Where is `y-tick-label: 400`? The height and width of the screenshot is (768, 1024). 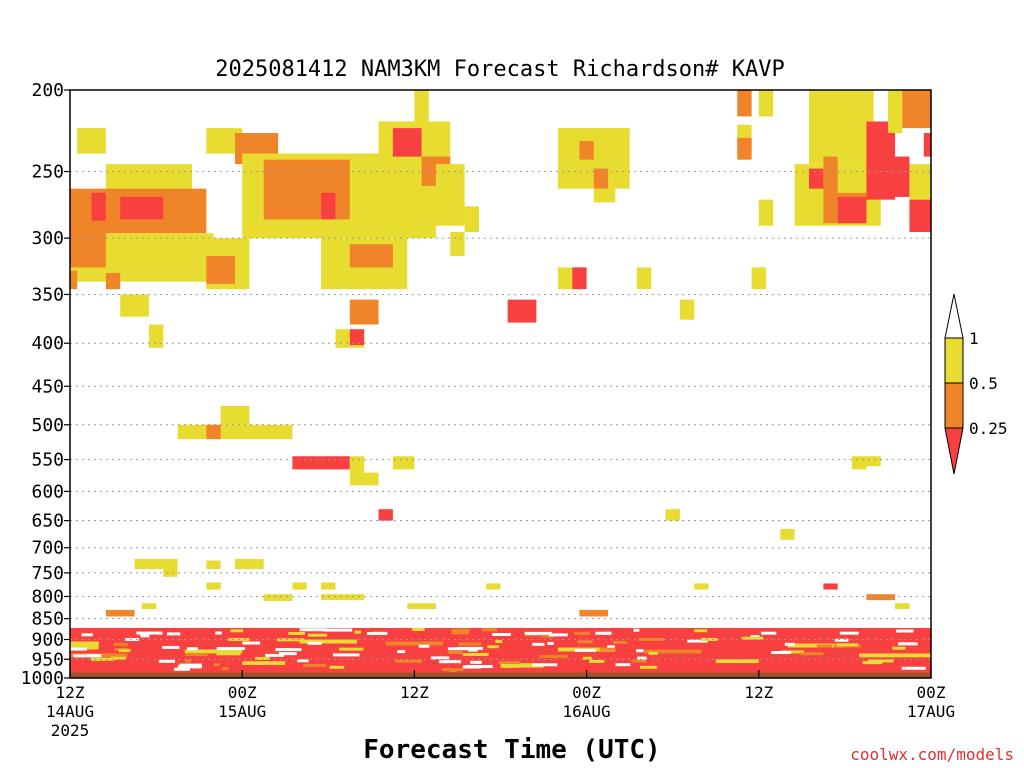
y-tick-label: 400 is located at coordinates (47, 343).